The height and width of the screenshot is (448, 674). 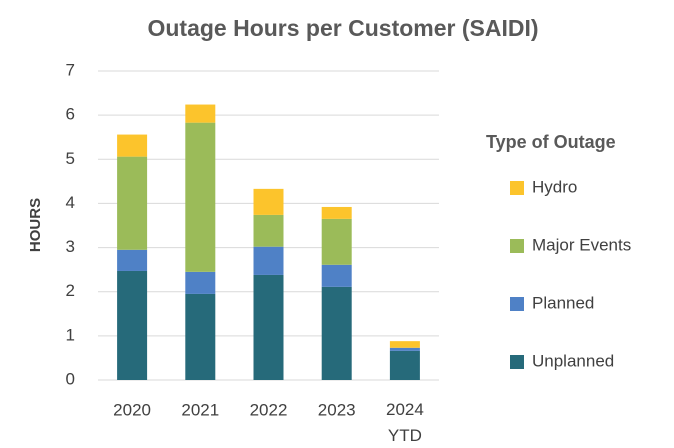 What do you see at coordinates (337, 409) in the screenshot?
I see `x-tick-label: 2023` at bounding box center [337, 409].